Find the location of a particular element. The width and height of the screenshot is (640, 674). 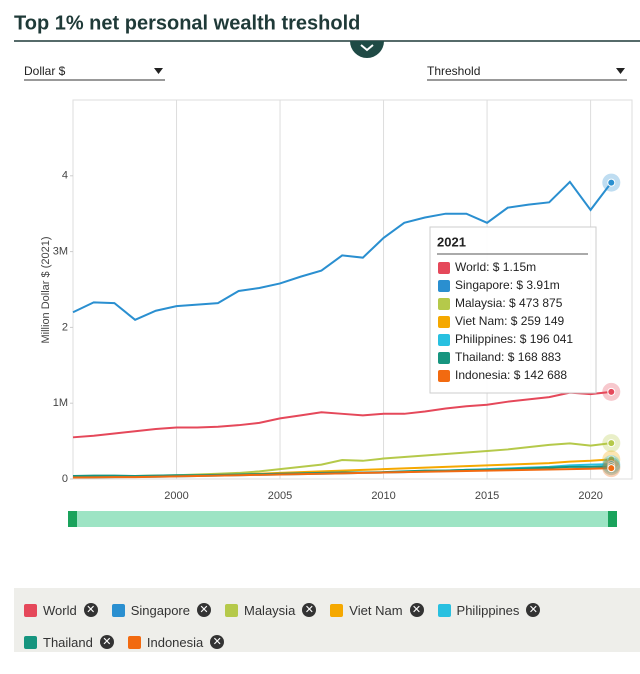

legend-item: Malaysia ✕ is located at coordinates (271, 610).